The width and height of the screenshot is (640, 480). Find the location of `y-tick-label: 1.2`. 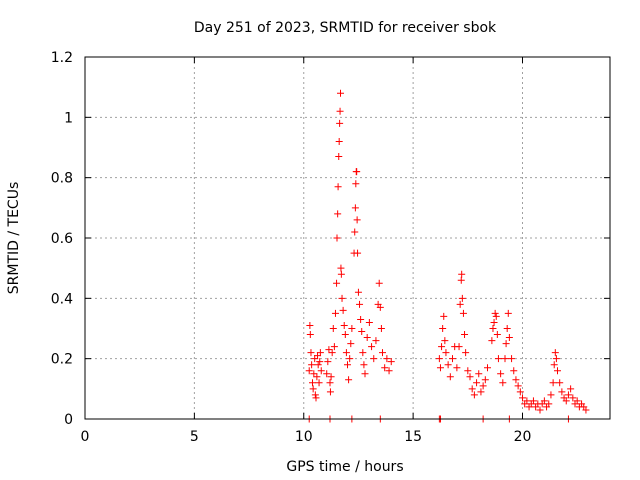

y-tick-label: 1.2 is located at coordinates (62, 58).